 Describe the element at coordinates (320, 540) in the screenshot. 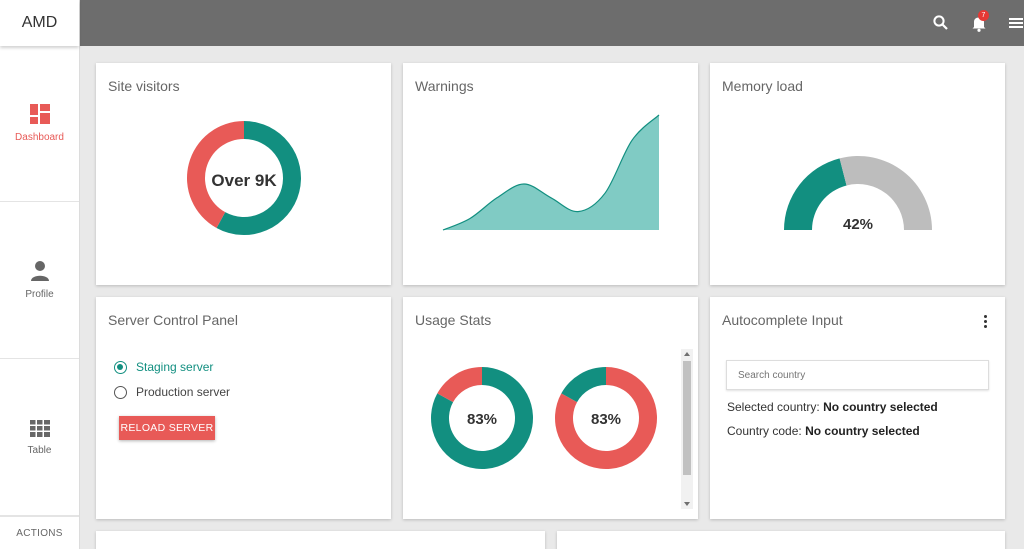

I see `bottom-card-left` at that location.